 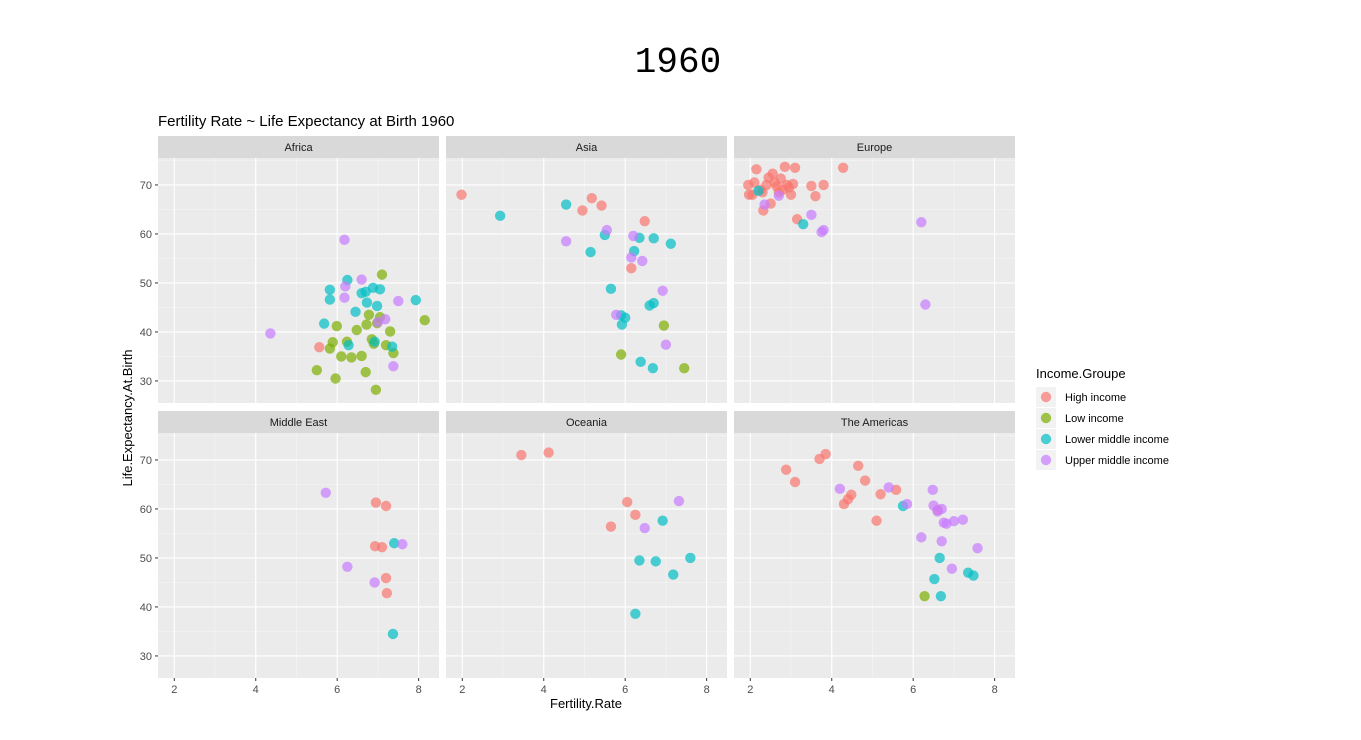 What do you see at coordinates (874, 148) in the screenshot?
I see `facet-label-europe: Europe` at bounding box center [874, 148].